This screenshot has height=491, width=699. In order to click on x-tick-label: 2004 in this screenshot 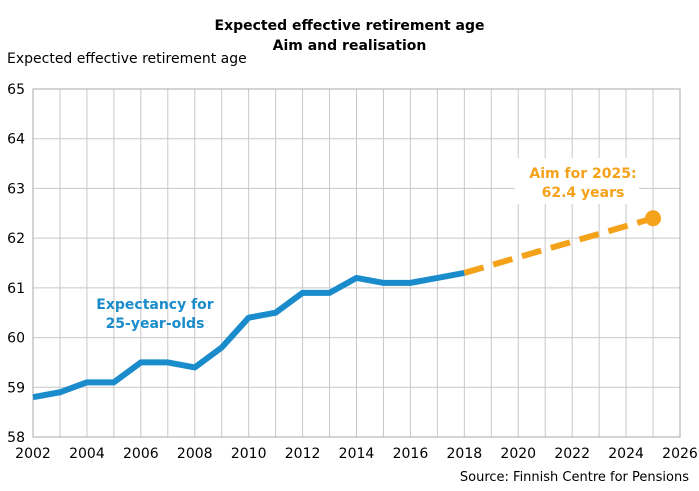, I will do `click(87, 454)`.